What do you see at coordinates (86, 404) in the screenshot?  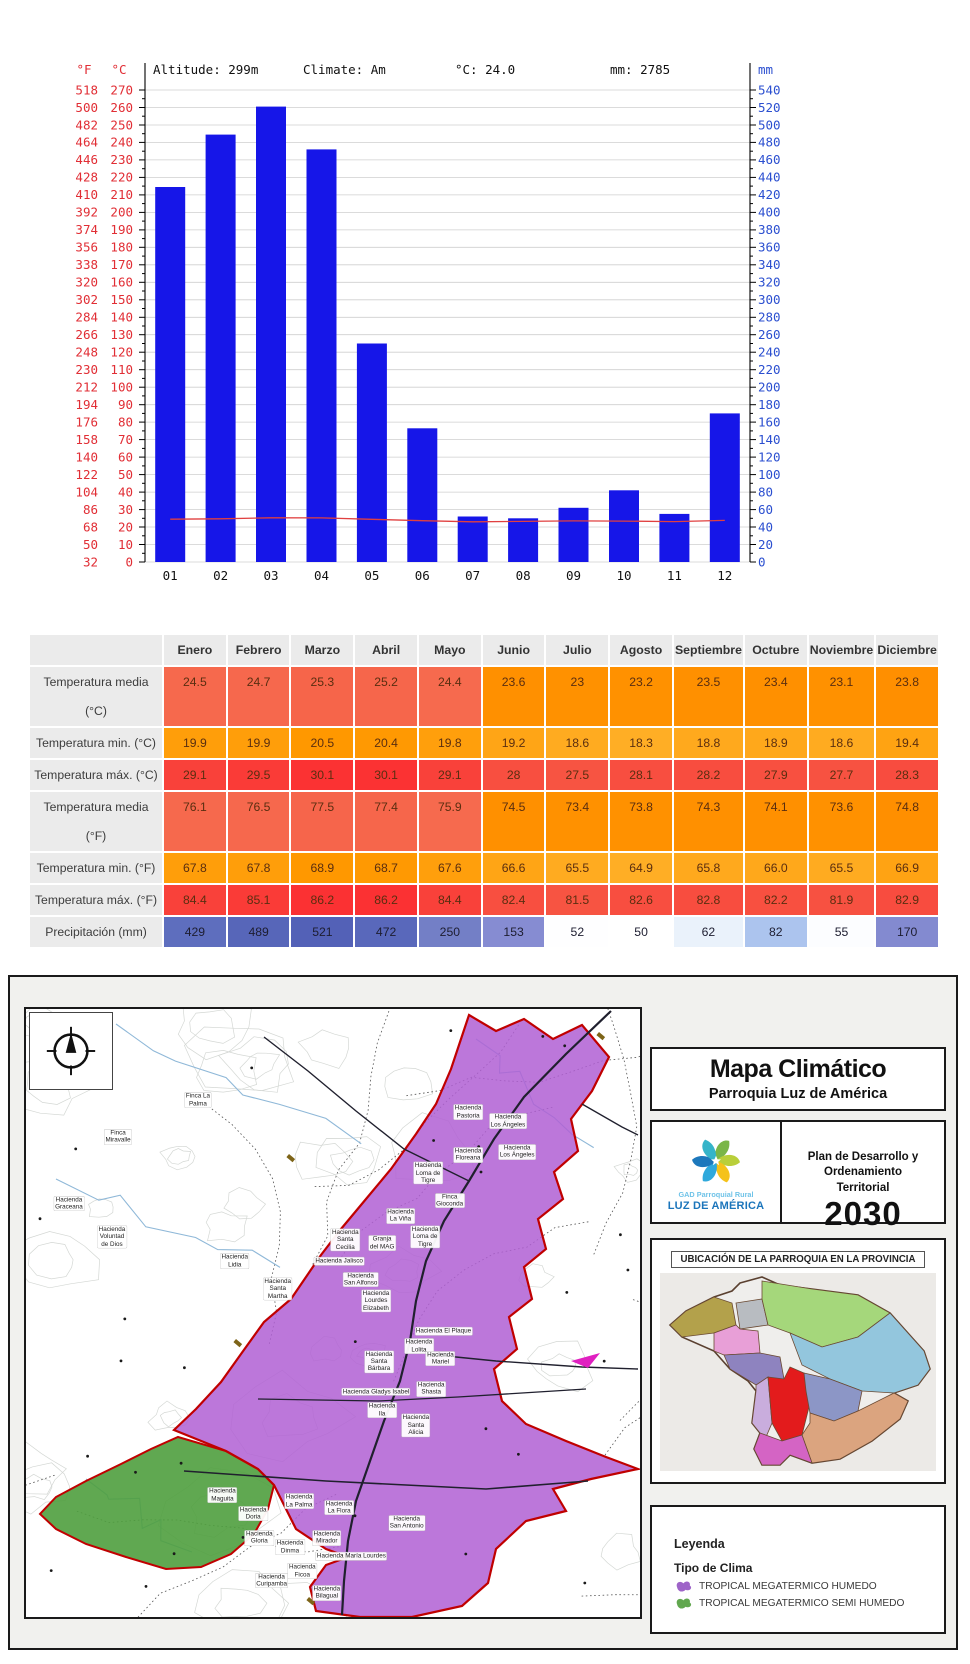 I see `svg-text: 194` at bounding box center [86, 404].